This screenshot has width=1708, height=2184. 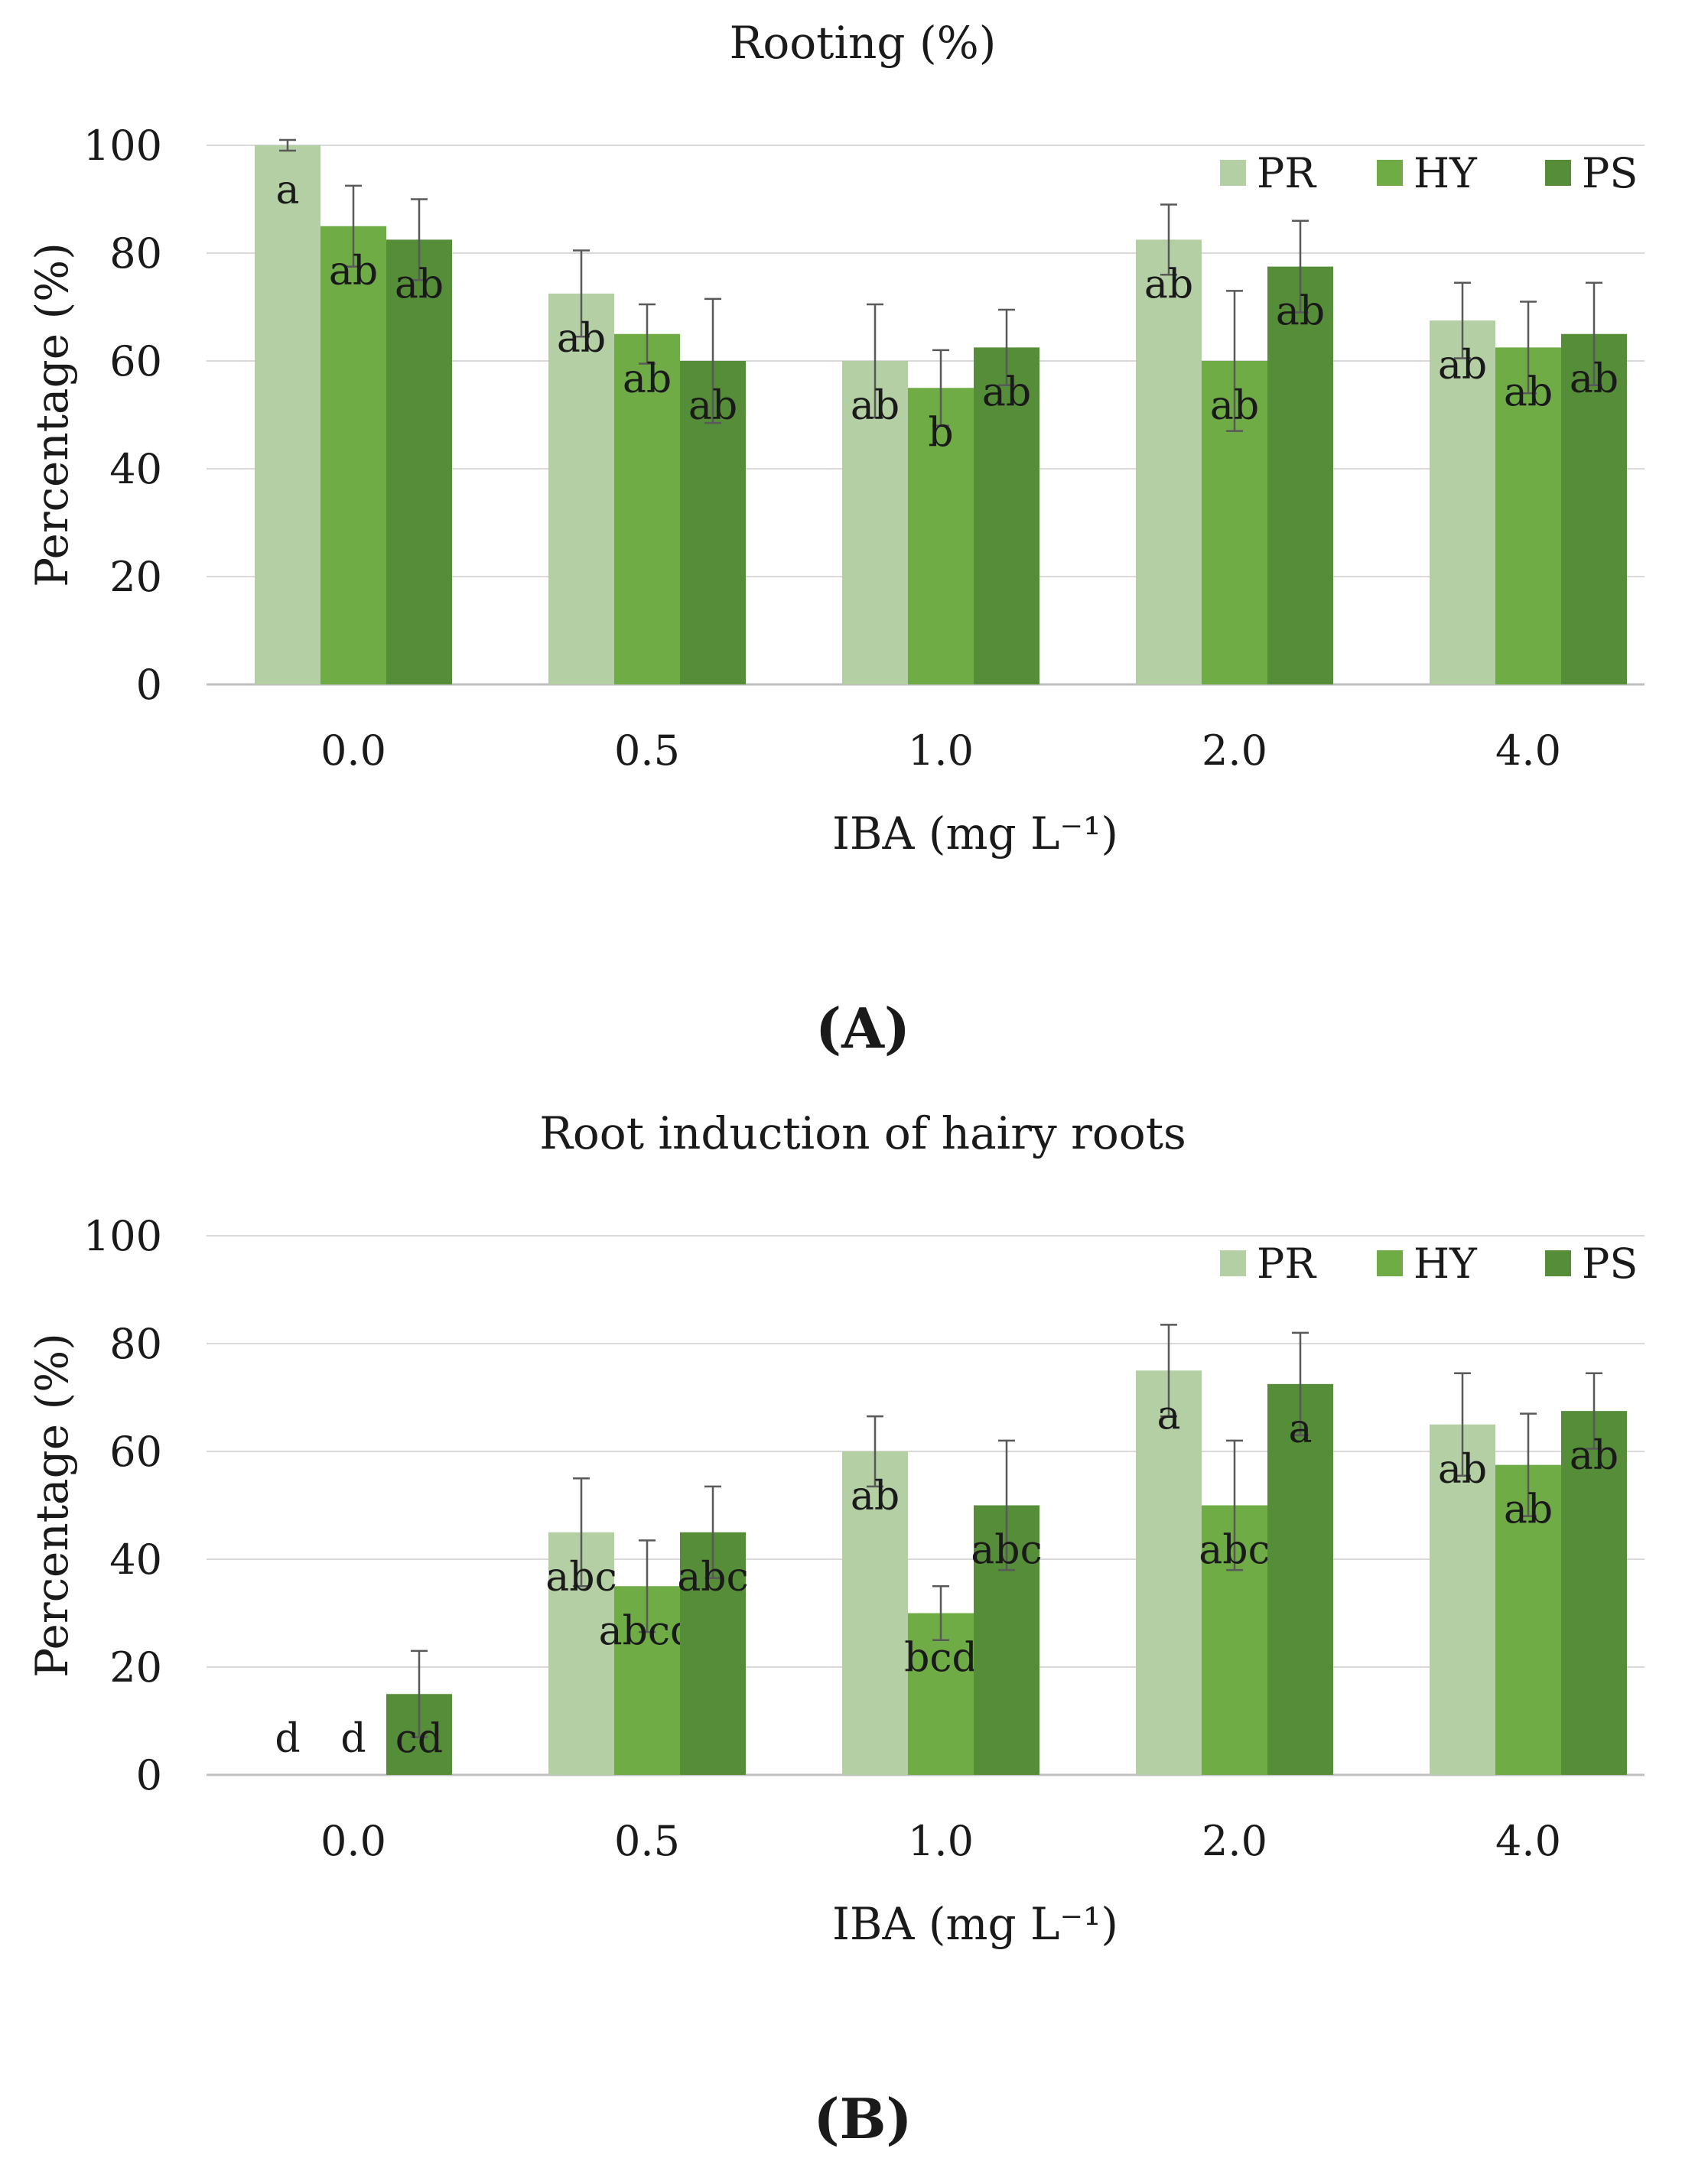 What do you see at coordinates (941, 1659) in the screenshot?
I see `significance-letter: bcd` at bounding box center [941, 1659].